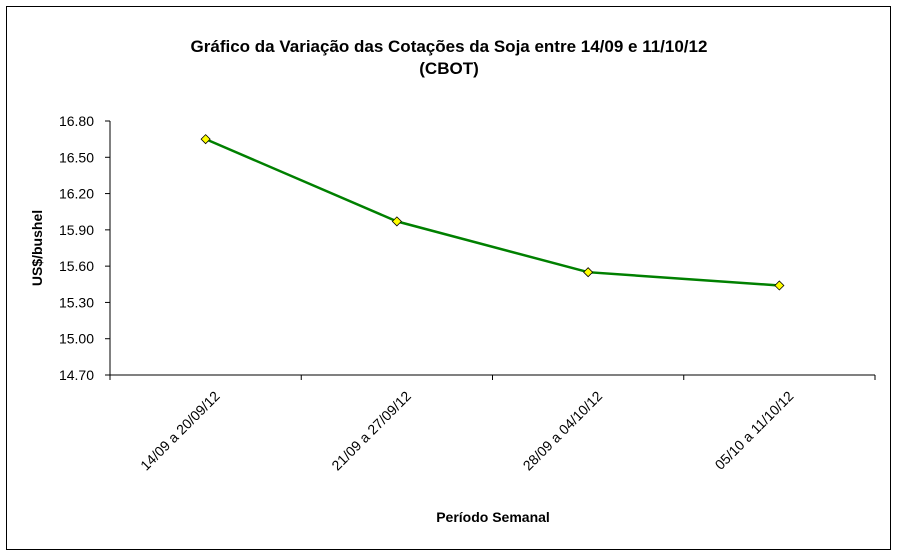 The height and width of the screenshot is (556, 897). What do you see at coordinates (76, 302) in the screenshot?
I see `y-tick-label: 15.30` at bounding box center [76, 302].